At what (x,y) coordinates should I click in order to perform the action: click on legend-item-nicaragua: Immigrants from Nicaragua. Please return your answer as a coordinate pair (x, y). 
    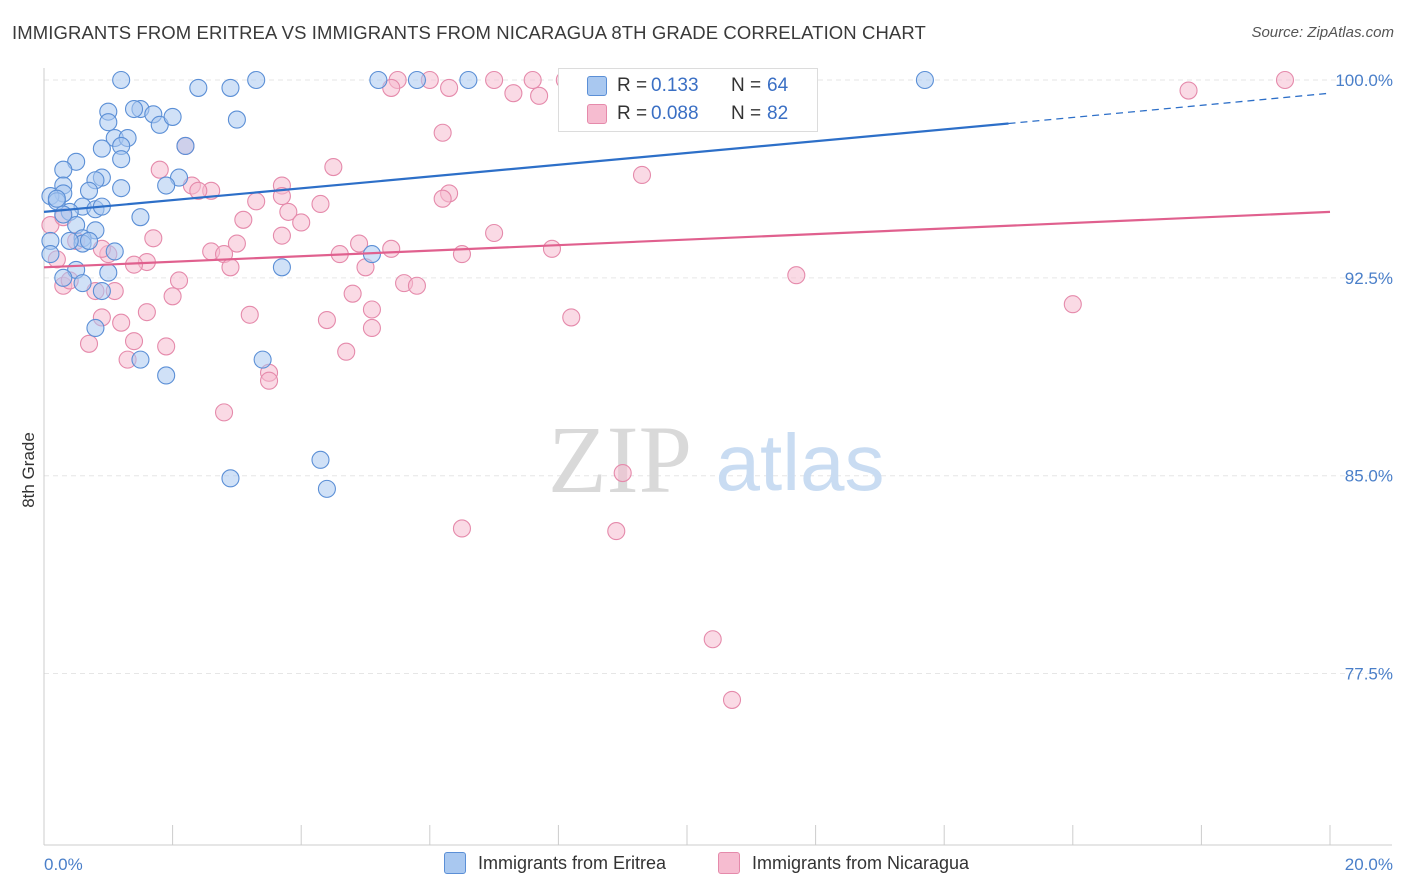
    Looking at the image, I should click on (843, 863).